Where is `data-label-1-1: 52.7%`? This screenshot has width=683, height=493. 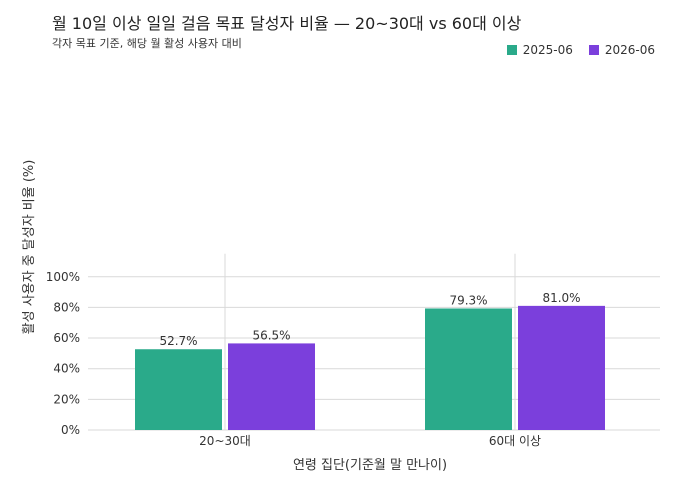
data-label-1-1: 52.7% is located at coordinates (178, 341).